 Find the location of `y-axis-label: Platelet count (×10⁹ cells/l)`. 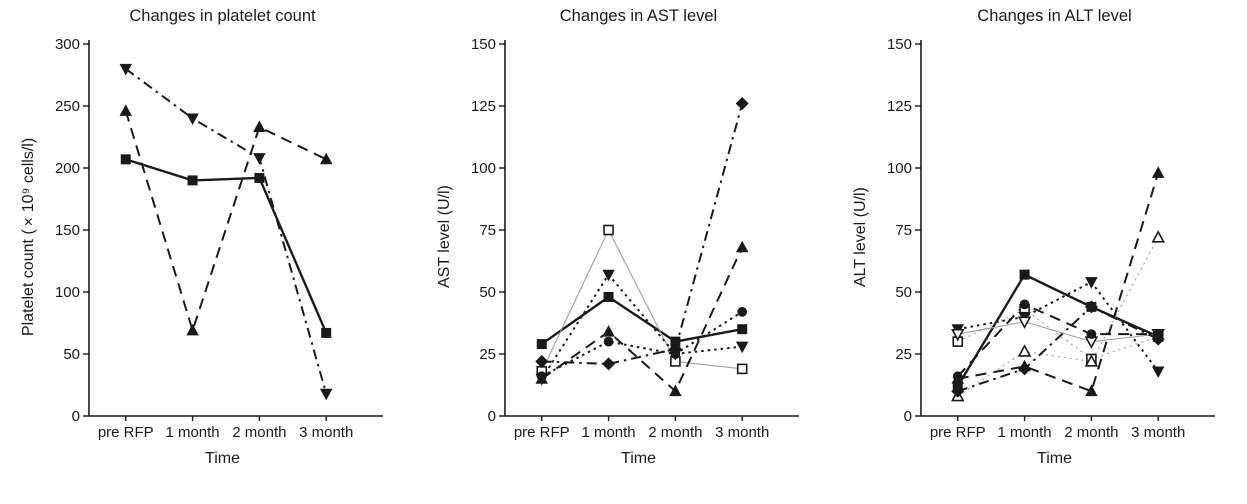

y-axis-label: Platelet count (×10⁹ cells/l) is located at coordinates (28, 237).